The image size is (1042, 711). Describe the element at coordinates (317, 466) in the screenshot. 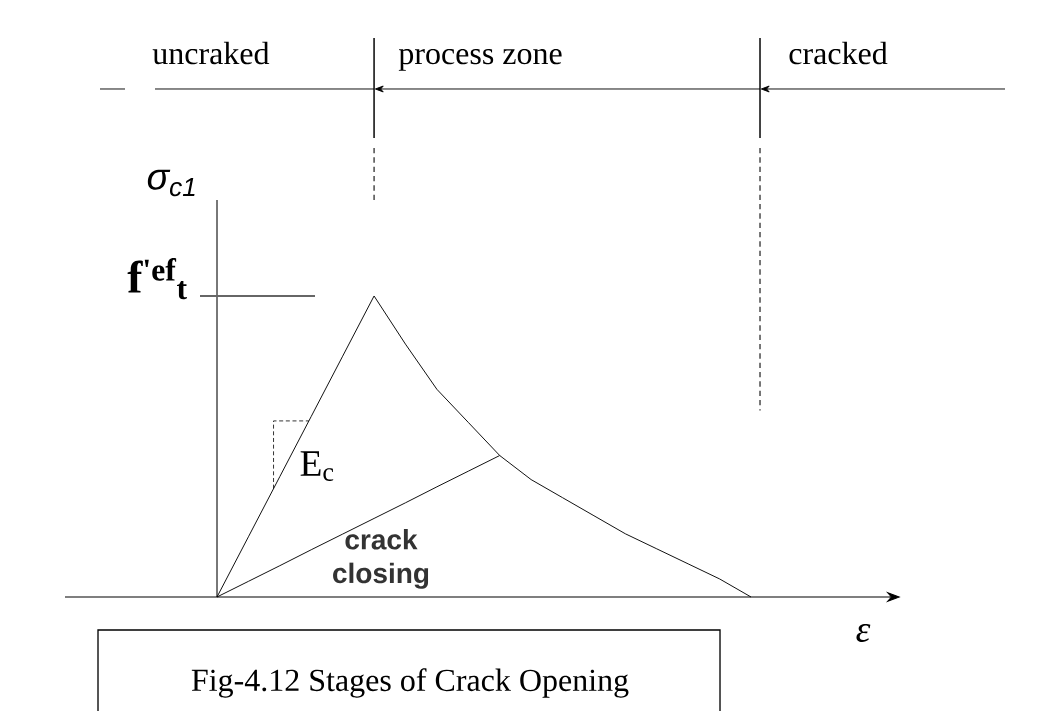

I see `annotation: E$_{c}$` at that location.